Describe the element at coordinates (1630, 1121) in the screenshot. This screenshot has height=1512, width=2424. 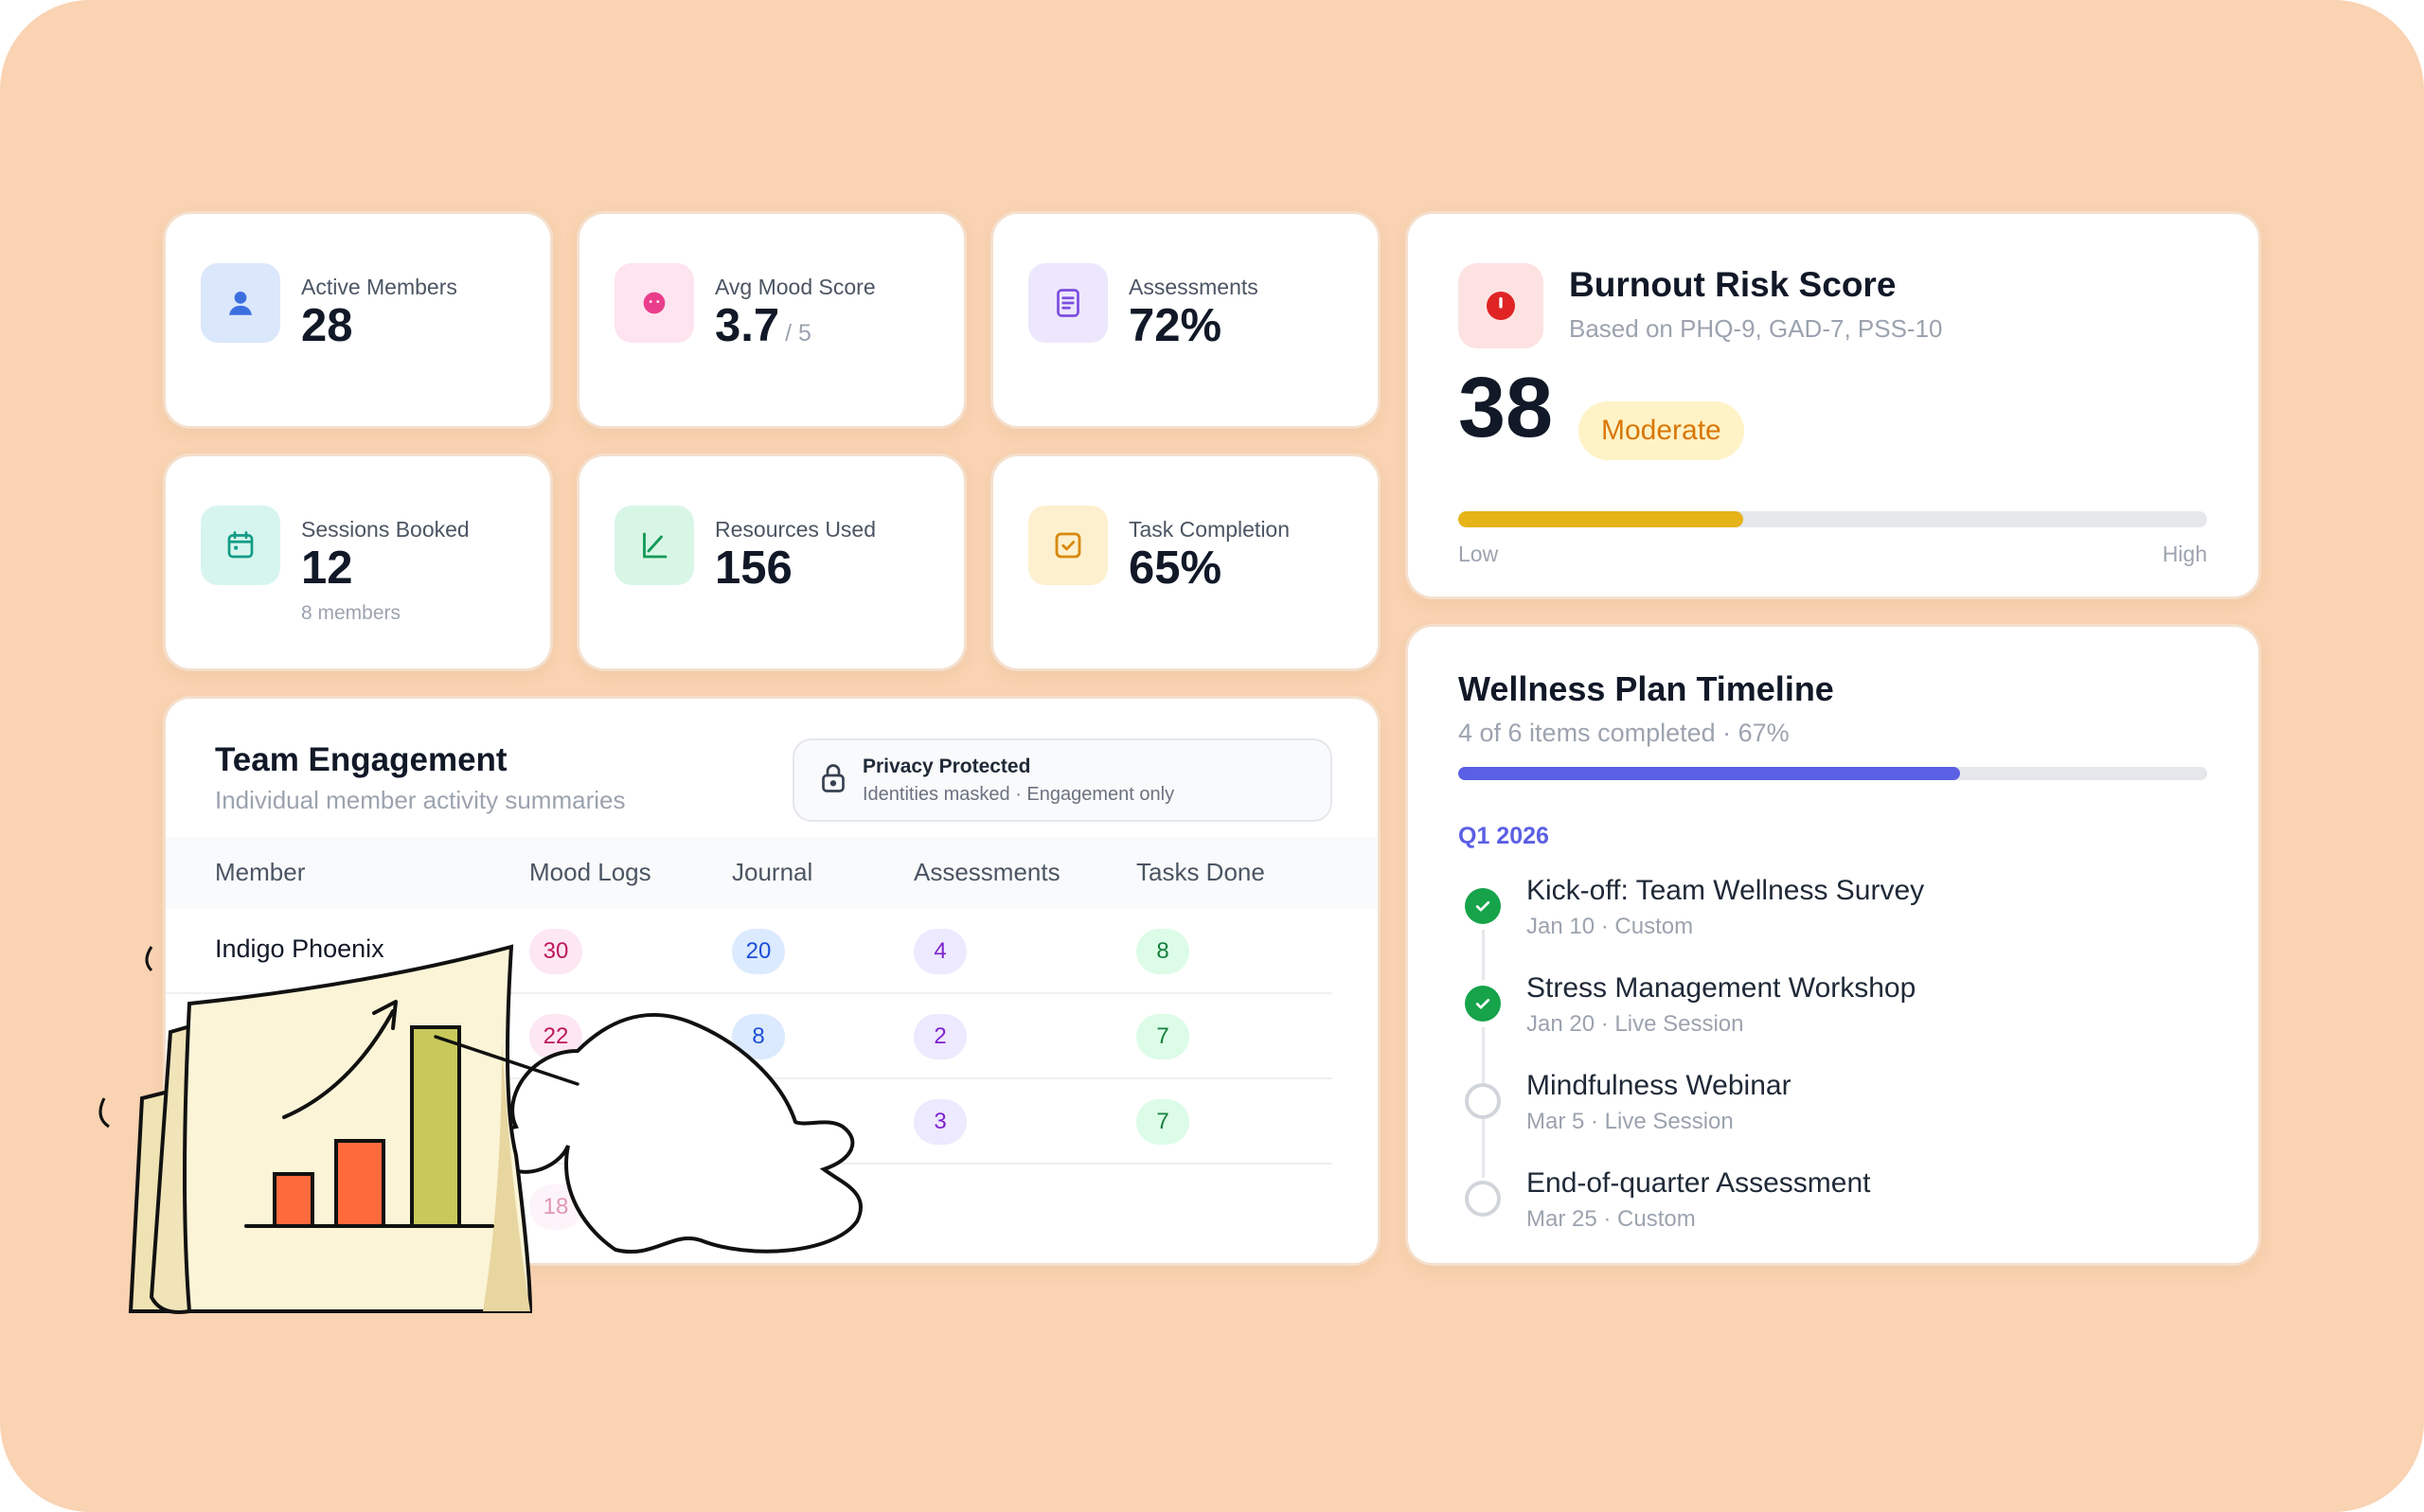
I see `timeline-item-meta: Mar 5 · Live Session` at that location.